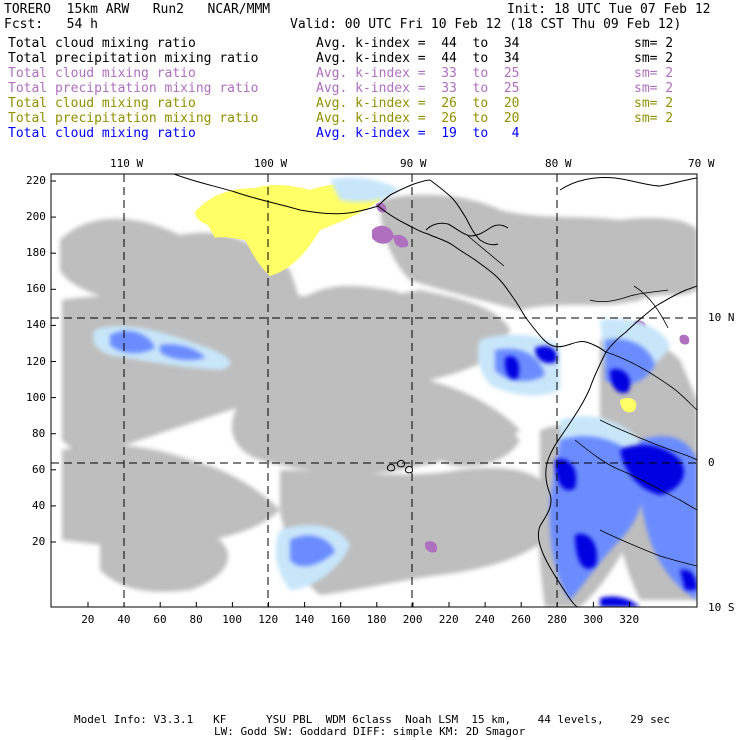 This screenshot has width=740, height=740. I want to click on lat-label-10n: 10 N, so click(721, 317).